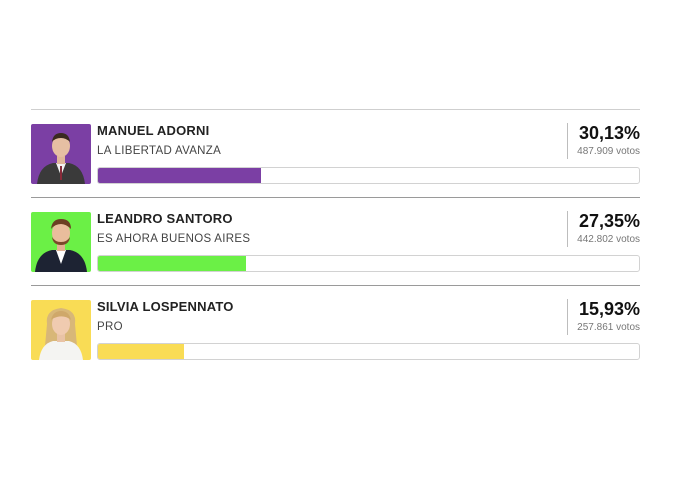 Image resolution: width=700 pixels, height=500 pixels. I want to click on candidate-stats: 15,93% 257.861 votos, so click(603, 317).